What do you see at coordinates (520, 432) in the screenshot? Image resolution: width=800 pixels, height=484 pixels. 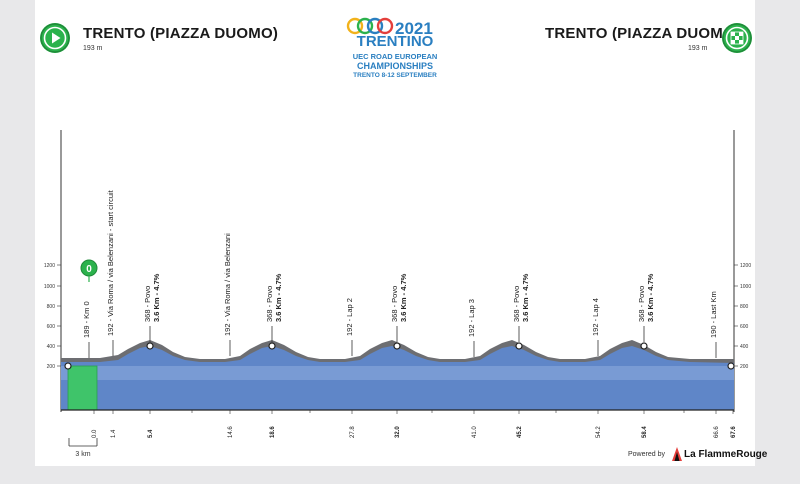 I see `km-label: 45.2` at bounding box center [520, 432].